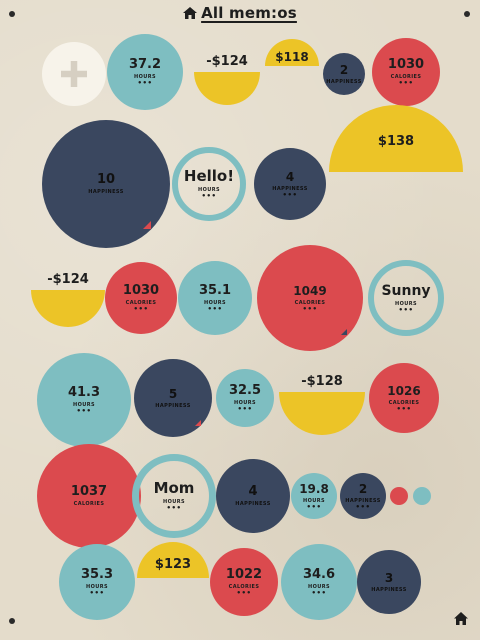  I want to click on memo-hours-19-8: 19.8 HOURS •••, so click(314, 496).